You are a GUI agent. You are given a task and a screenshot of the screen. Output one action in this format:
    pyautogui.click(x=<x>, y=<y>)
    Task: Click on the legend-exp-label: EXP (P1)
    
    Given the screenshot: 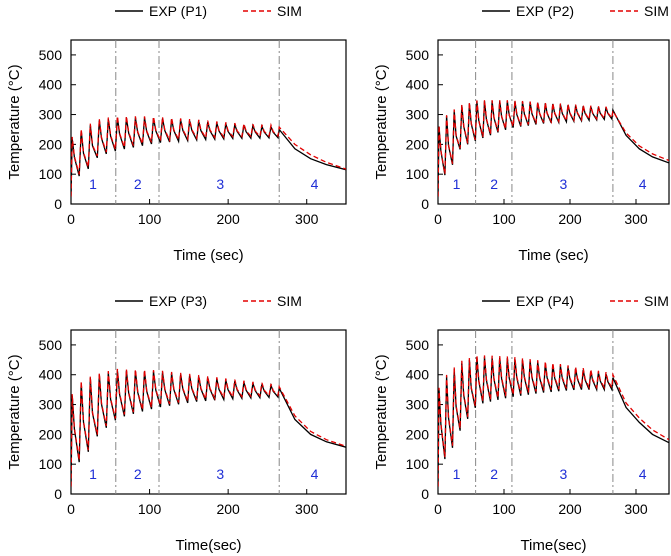 What is the action you would take?
    pyautogui.click(x=178, y=11)
    